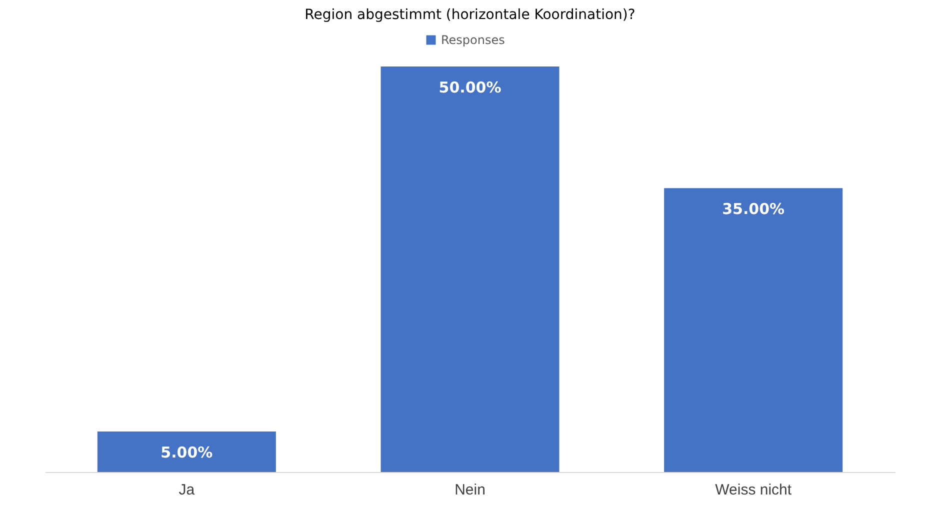 The image size is (925, 509). I want to click on x-tick-label: Nein, so click(470, 490).